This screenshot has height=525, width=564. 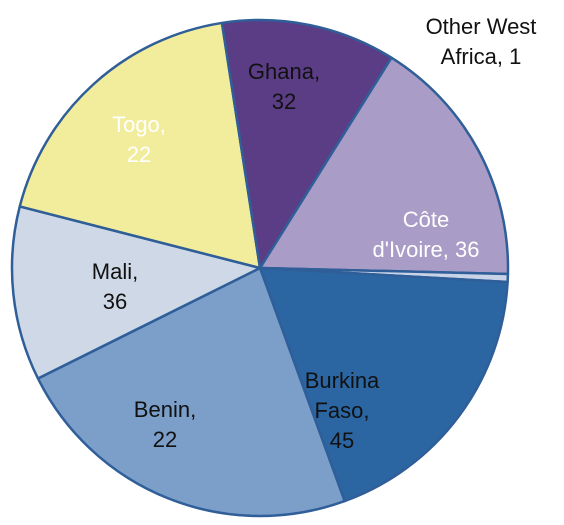 I want to click on slice-label-line: Africa, 1, so click(x=481, y=56).